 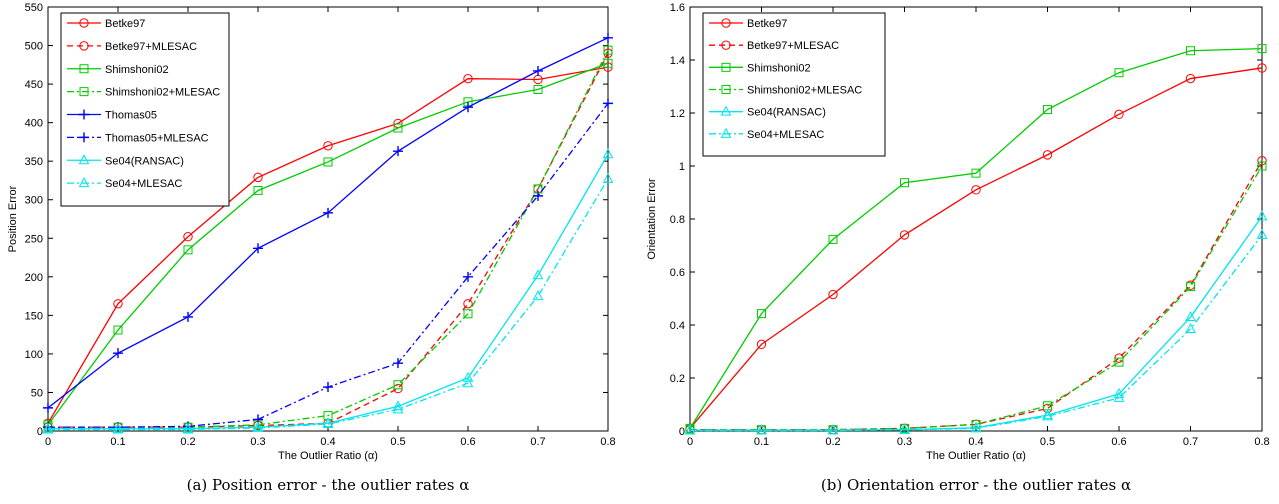 What do you see at coordinates (34, 201) in the screenshot?
I see `y-tick-label: 300` at bounding box center [34, 201].